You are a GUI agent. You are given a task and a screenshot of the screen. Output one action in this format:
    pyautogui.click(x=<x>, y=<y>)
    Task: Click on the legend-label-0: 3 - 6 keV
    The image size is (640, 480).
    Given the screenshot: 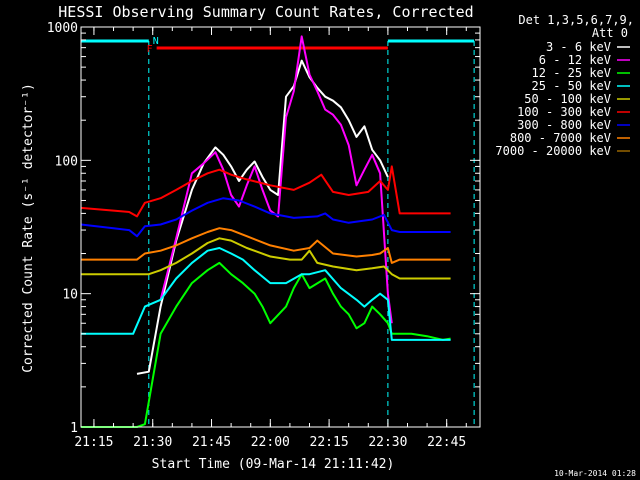 What is the action you would take?
    pyautogui.click(x=578, y=47)
    